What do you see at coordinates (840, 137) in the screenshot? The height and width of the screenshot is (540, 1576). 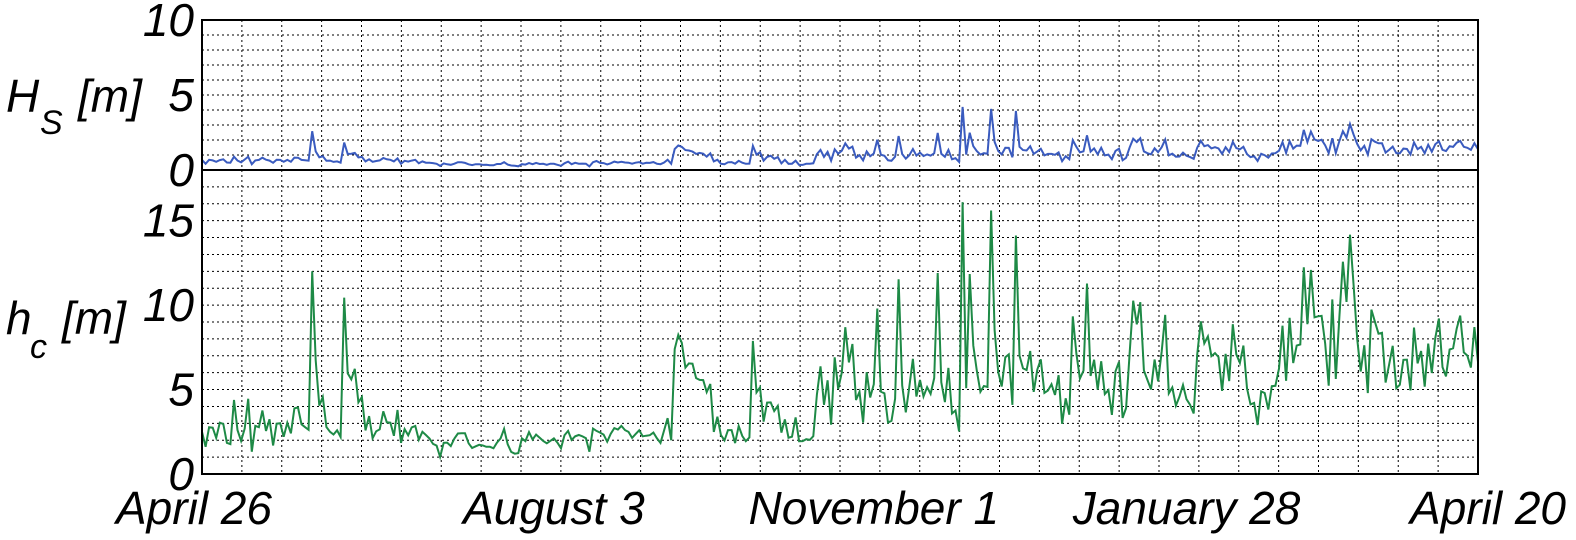 I see `hs-series-line` at bounding box center [840, 137].